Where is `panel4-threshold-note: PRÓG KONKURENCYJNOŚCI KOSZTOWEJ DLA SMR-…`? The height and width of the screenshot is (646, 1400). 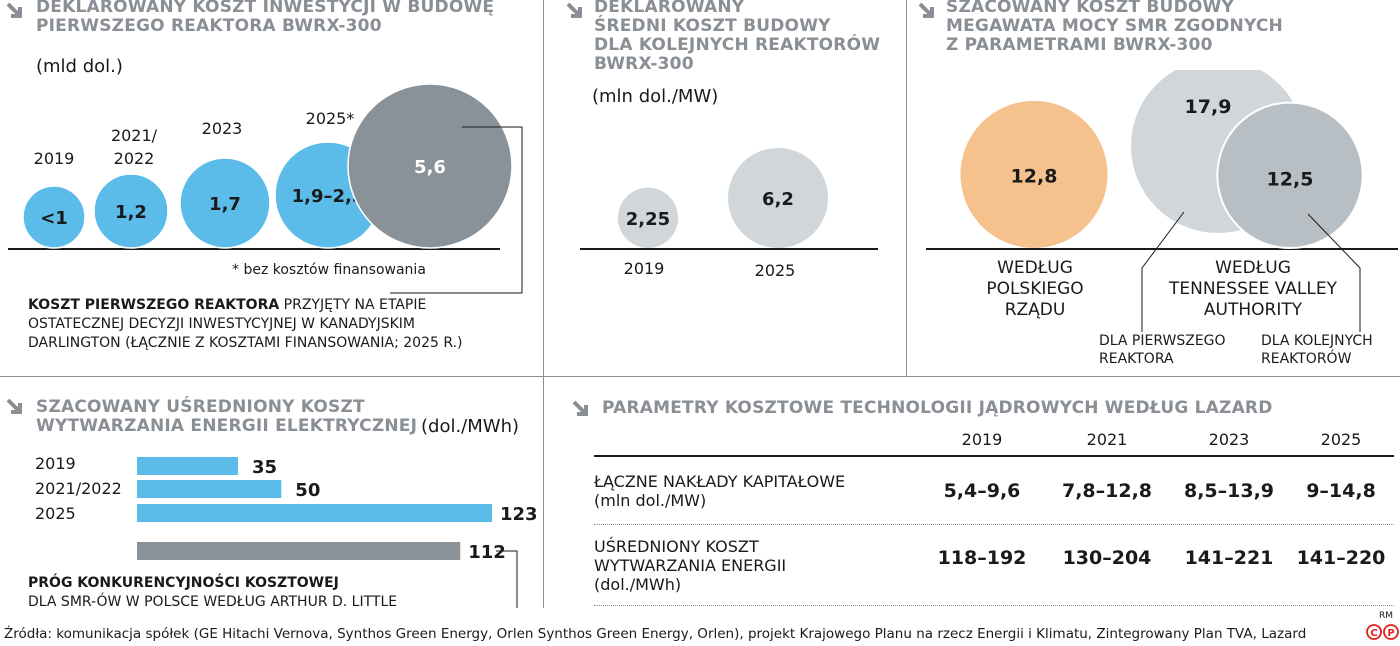
panel4-threshold-note: PRÓG KONKURENCYJNOŚCI KOSZTOWEJ DLA SMR-… is located at coordinates (212, 593).